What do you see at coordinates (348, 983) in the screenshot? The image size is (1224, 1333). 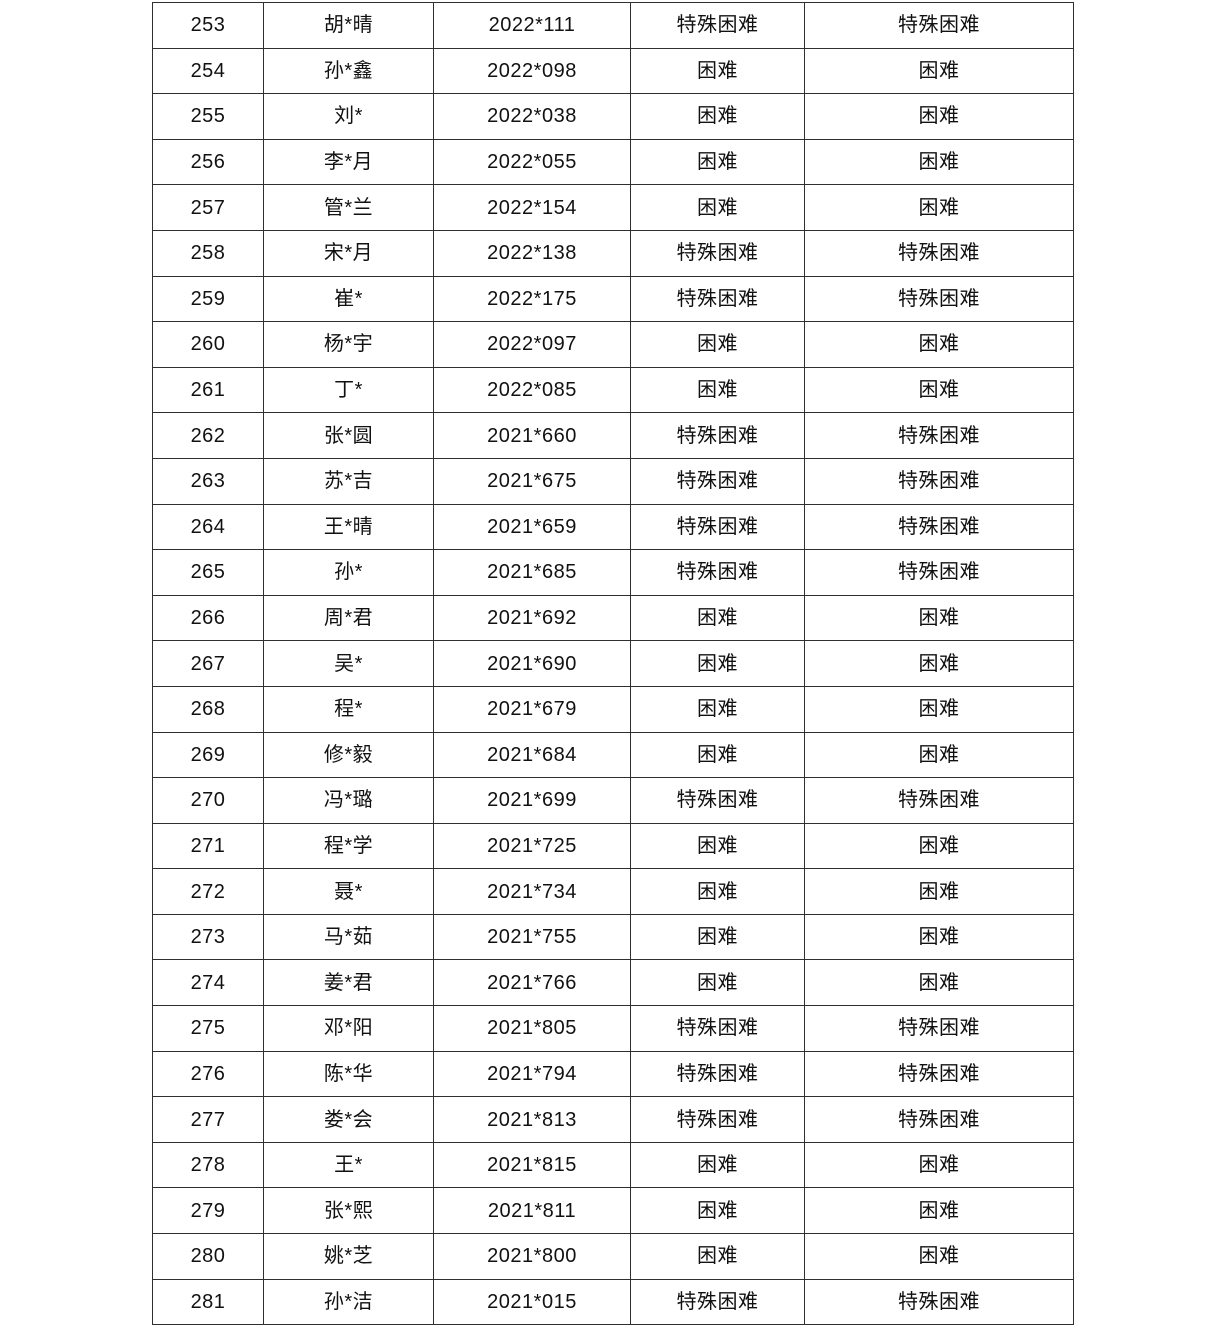 I see `table-cell-masked-name: 姜*君` at bounding box center [348, 983].